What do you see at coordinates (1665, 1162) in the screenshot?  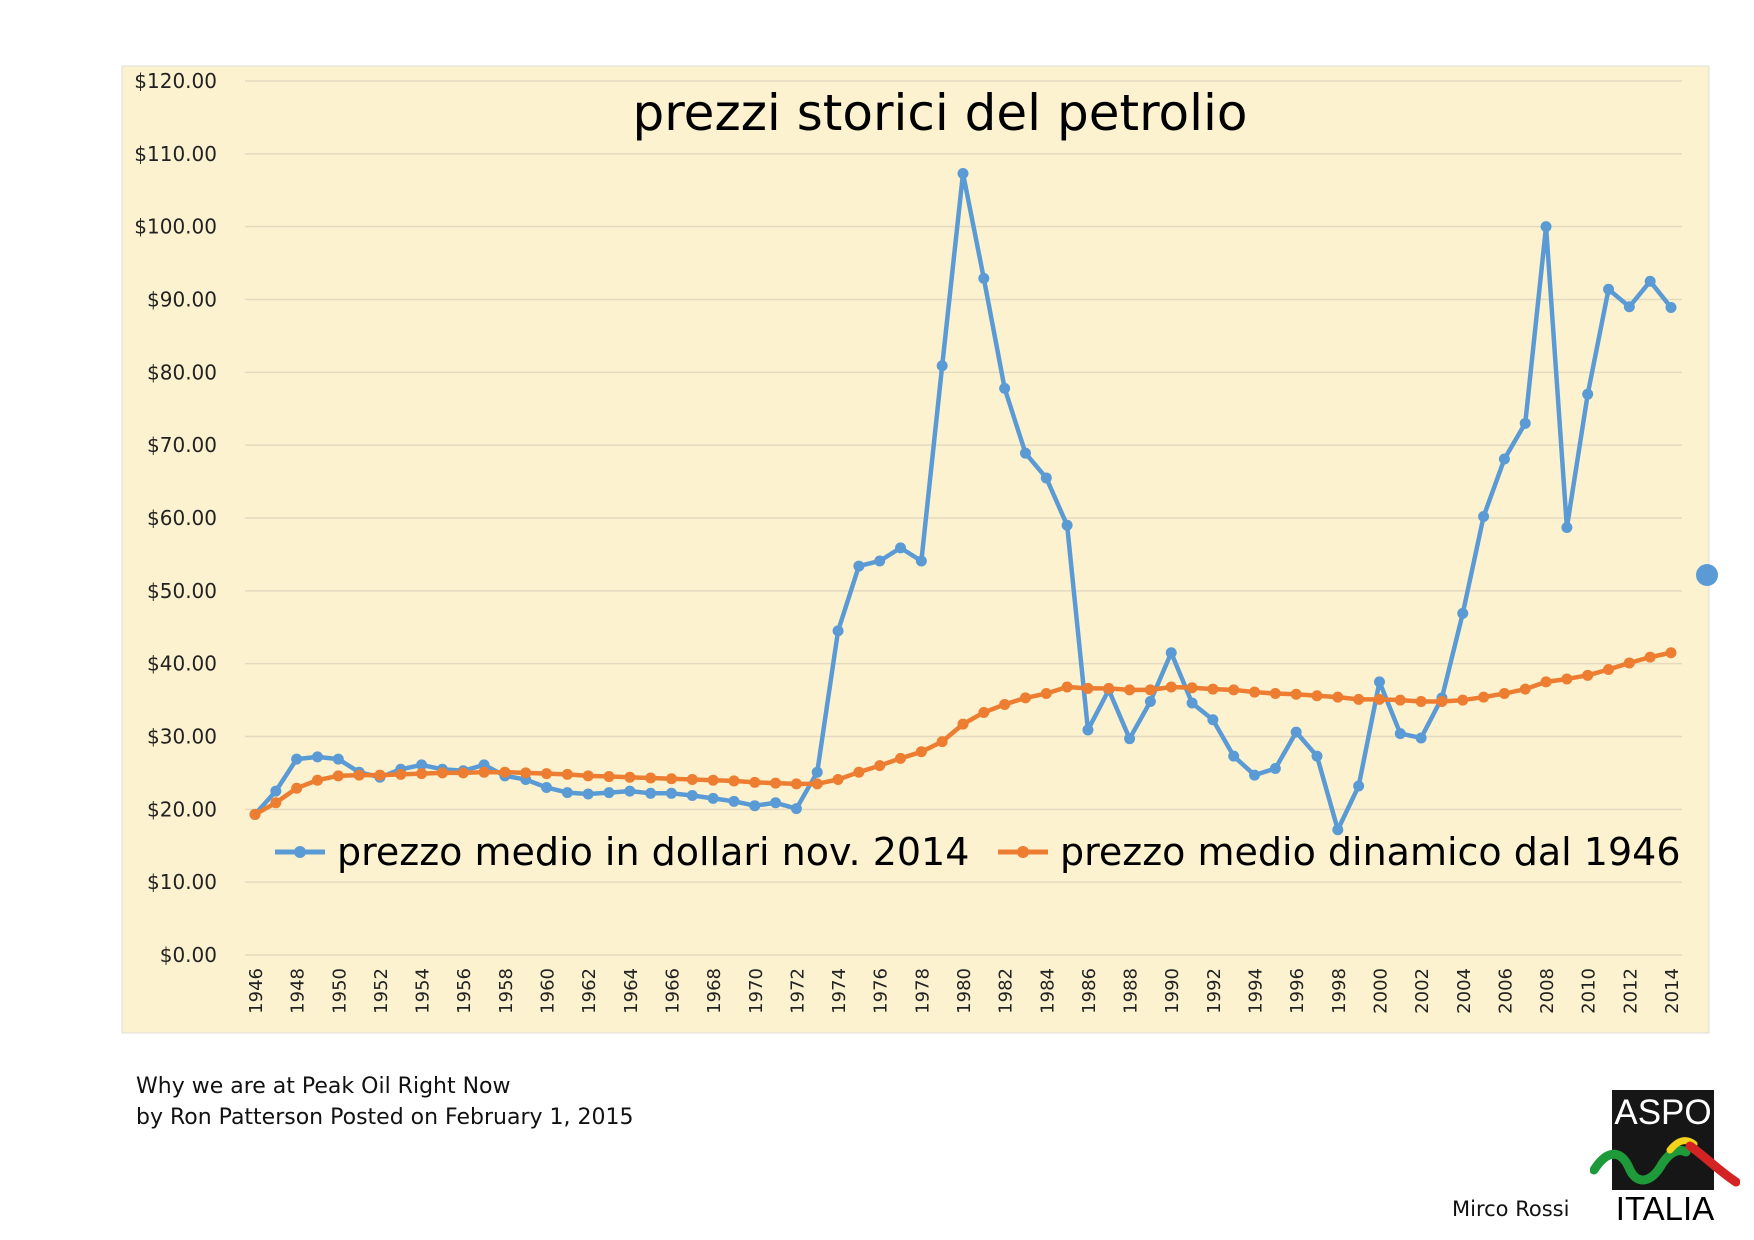 I see `logo-swoosh-icon` at bounding box center [1665, 1162].